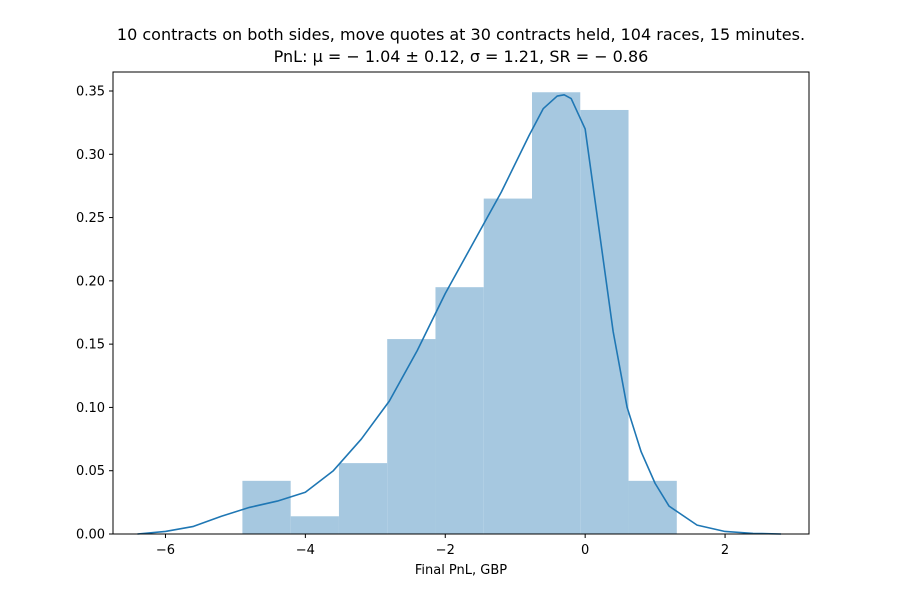 Image resolution: width=900 pixels, height=600 pixels. What do you see at coordinates (90, 345) in the screenshot?
I see `y-tick-label: 0.15` at bounding box center [90, 345].